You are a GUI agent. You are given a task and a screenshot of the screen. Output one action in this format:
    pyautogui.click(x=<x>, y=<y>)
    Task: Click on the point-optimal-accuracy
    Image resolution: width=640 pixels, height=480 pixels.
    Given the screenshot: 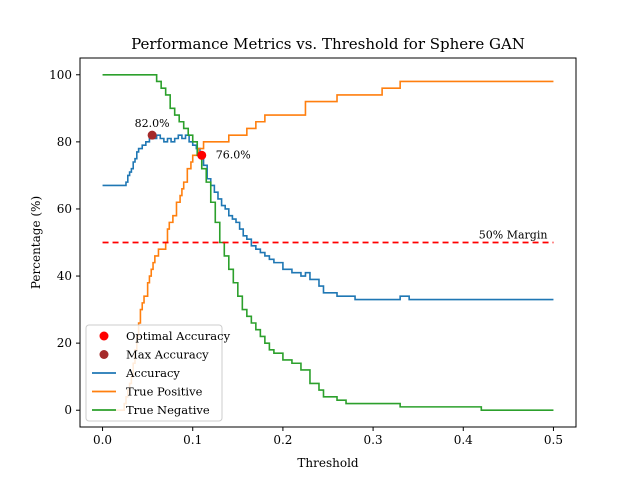 What is the action you would take?
    pyautogui.click(x=202, y=155)
    